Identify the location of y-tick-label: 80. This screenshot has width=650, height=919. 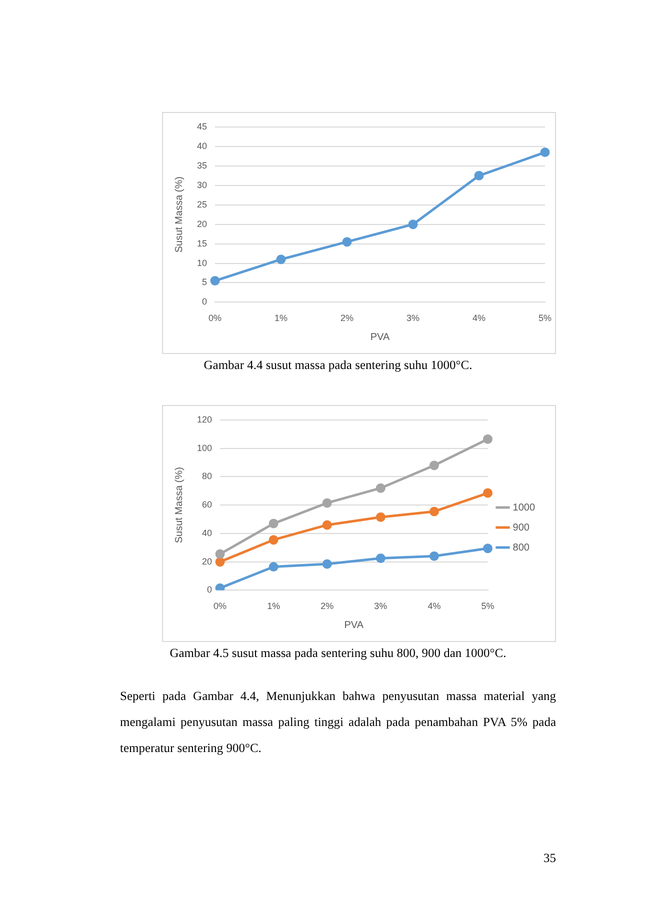
(207, 476).